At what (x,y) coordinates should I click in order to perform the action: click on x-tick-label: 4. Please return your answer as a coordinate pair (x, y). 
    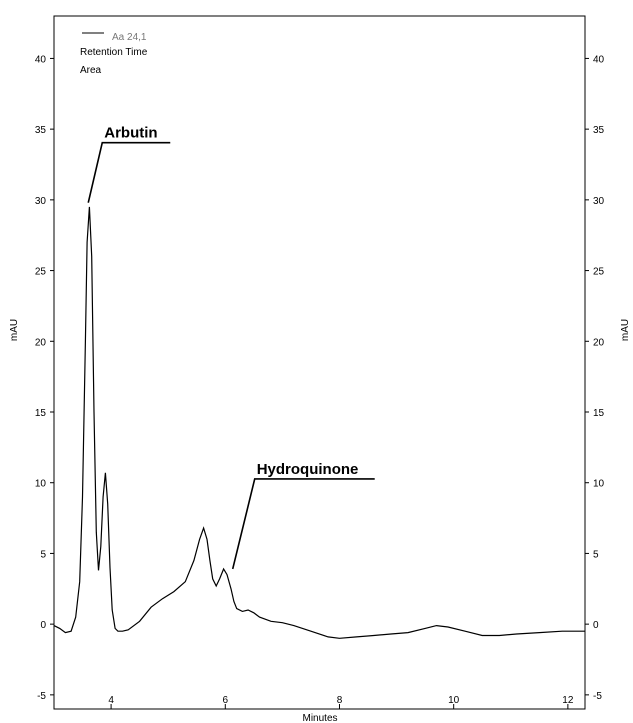
    Looking at the image, I should click on (111, 700).